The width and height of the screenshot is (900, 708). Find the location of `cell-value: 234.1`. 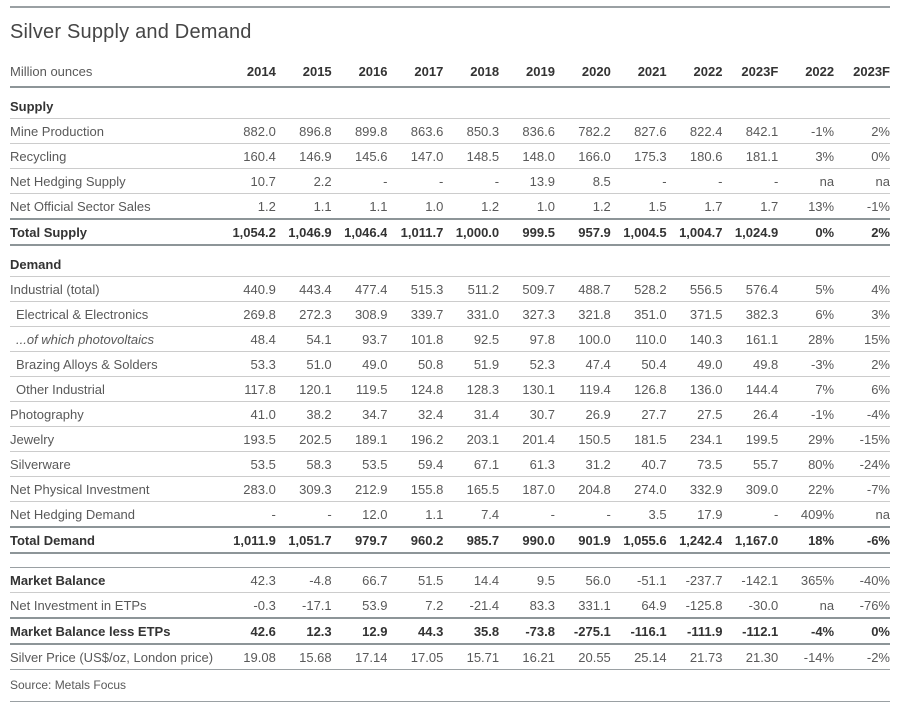

cell-value: 234.1 is located at coordinates (694, 439).